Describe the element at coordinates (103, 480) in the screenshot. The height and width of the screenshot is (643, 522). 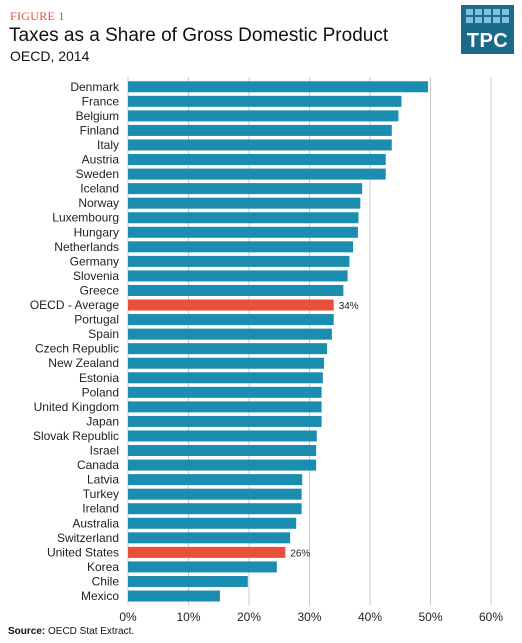
I see `category-label: Latvia` at that location.